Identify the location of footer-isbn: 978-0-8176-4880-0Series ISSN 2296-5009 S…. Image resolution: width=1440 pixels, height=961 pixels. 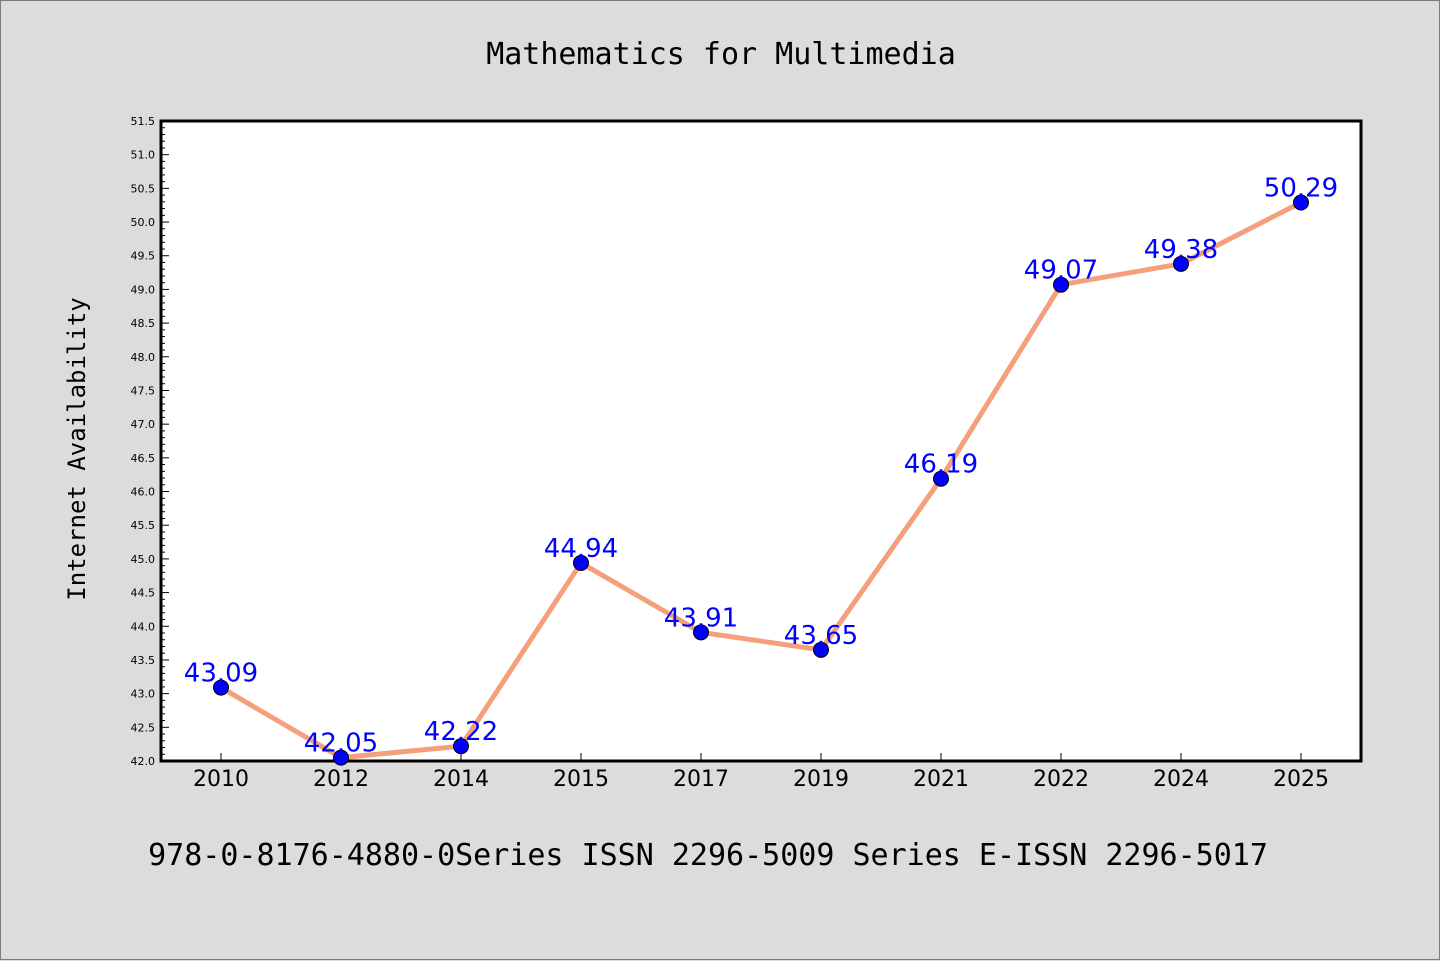
(708, 855).